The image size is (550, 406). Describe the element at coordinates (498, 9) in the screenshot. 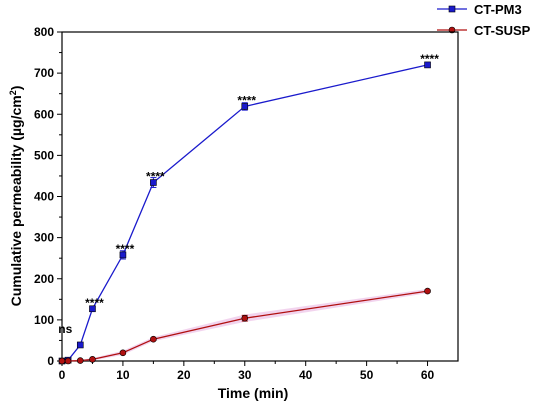

I see `legend-label-ct-pm3: CT-PM3` at that location.